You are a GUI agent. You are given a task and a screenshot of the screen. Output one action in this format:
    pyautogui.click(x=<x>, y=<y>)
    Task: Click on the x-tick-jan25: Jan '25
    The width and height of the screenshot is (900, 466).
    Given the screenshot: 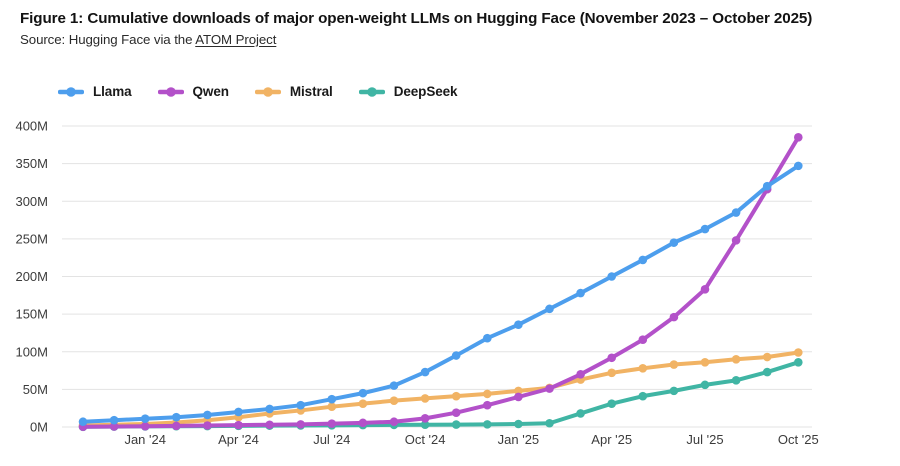 What is the action you would take?
    pyautogui.click(x=519, y=439)
    